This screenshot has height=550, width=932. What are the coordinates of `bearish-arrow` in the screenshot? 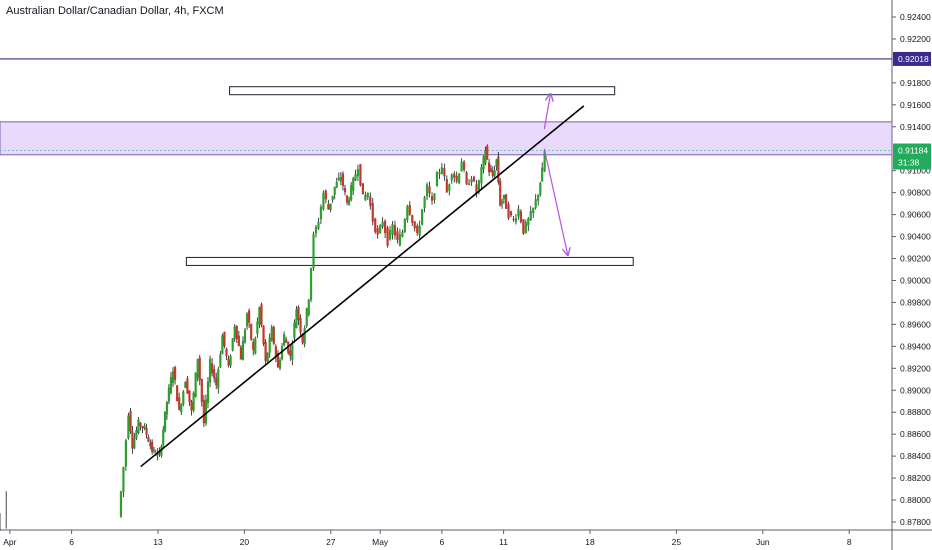 It's located at (555, 201).